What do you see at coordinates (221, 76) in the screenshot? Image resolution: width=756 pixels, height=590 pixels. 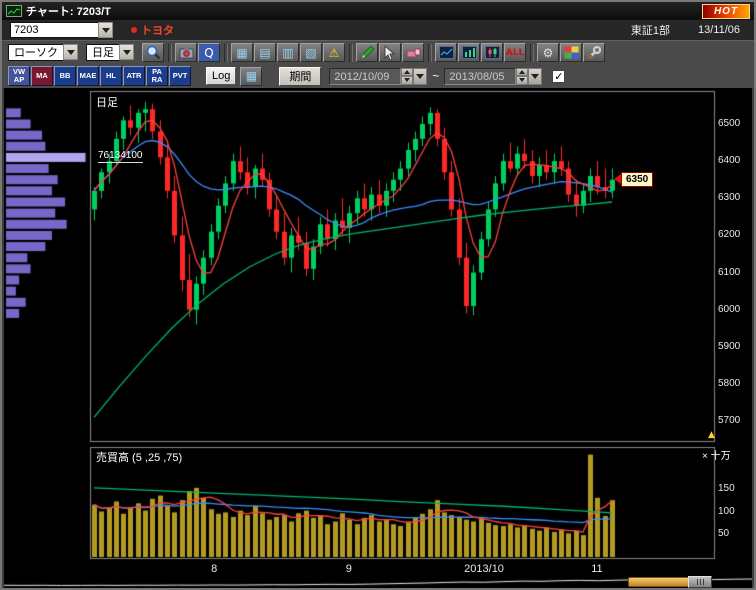 I see `log-scale-button: Log` at bounding box center [221, 76].